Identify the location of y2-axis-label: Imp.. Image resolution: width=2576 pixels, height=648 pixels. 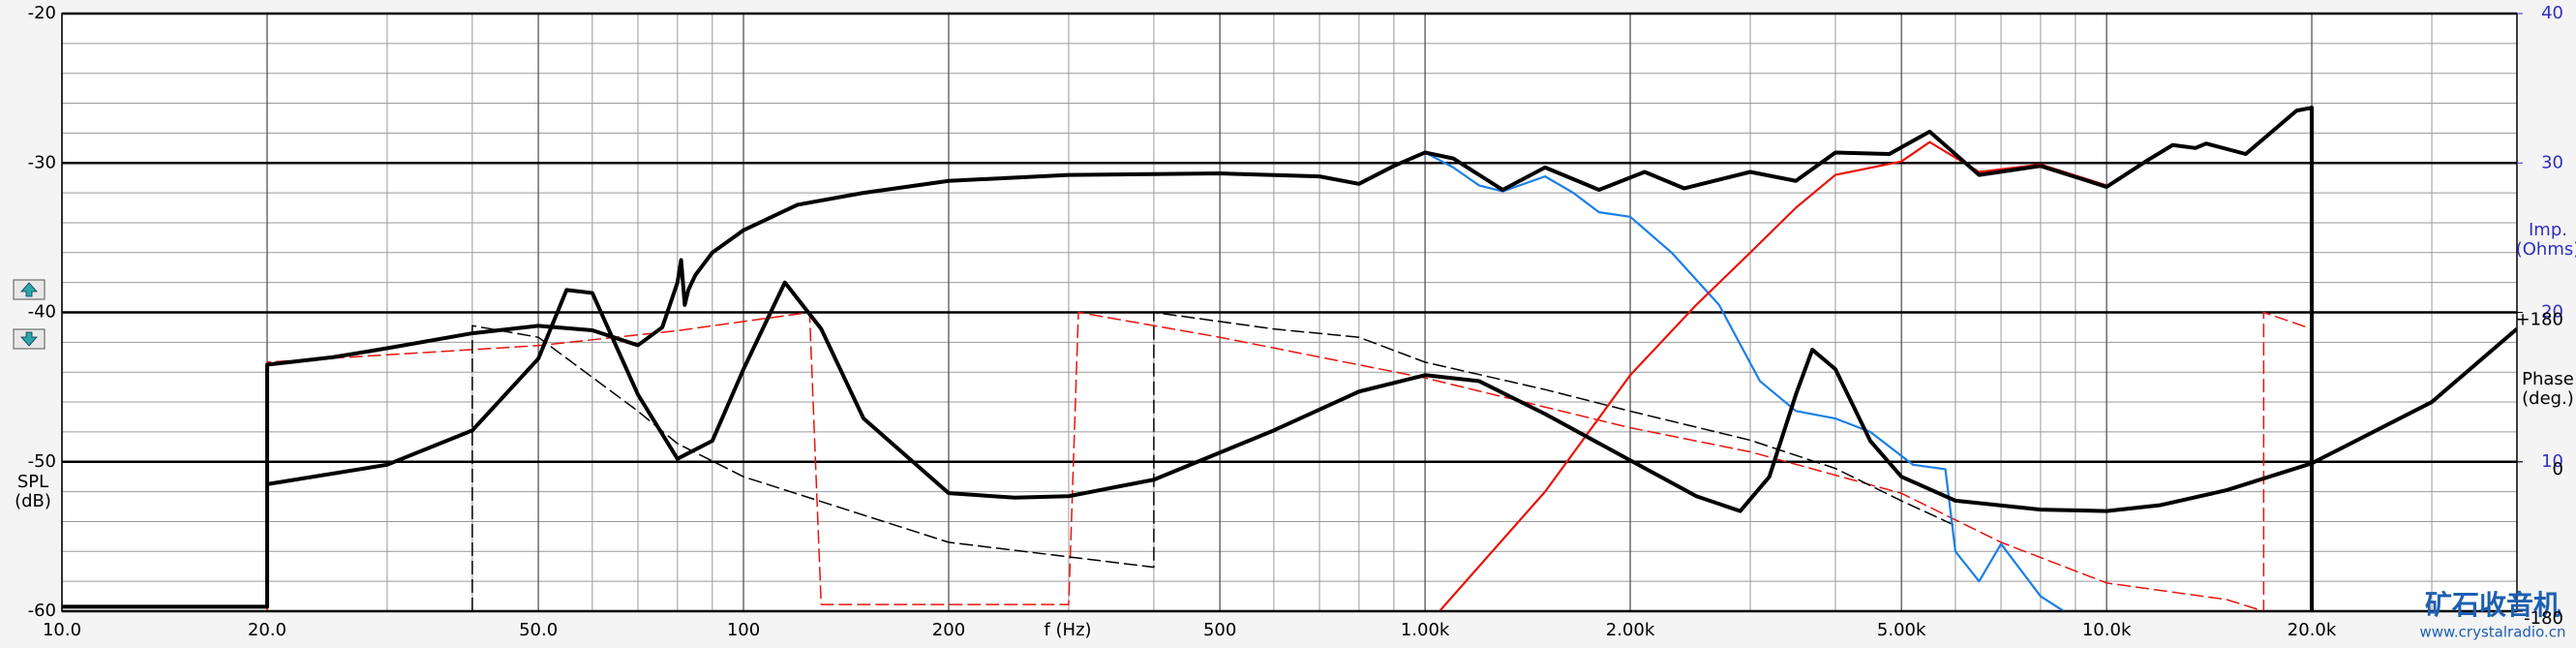
(2548, 230).